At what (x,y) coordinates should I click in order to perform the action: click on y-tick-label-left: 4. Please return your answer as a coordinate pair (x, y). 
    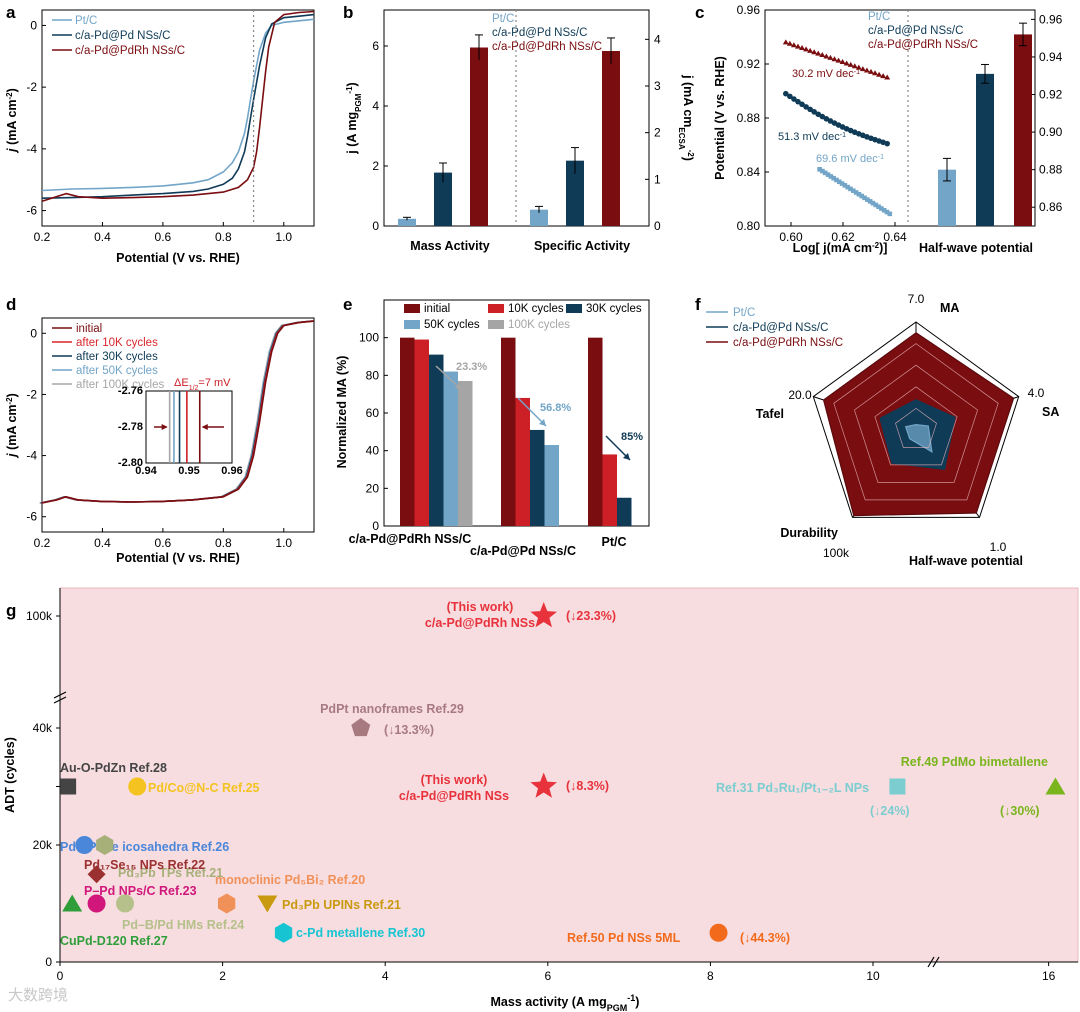
    Looking at the image, I should click on (375, 106).